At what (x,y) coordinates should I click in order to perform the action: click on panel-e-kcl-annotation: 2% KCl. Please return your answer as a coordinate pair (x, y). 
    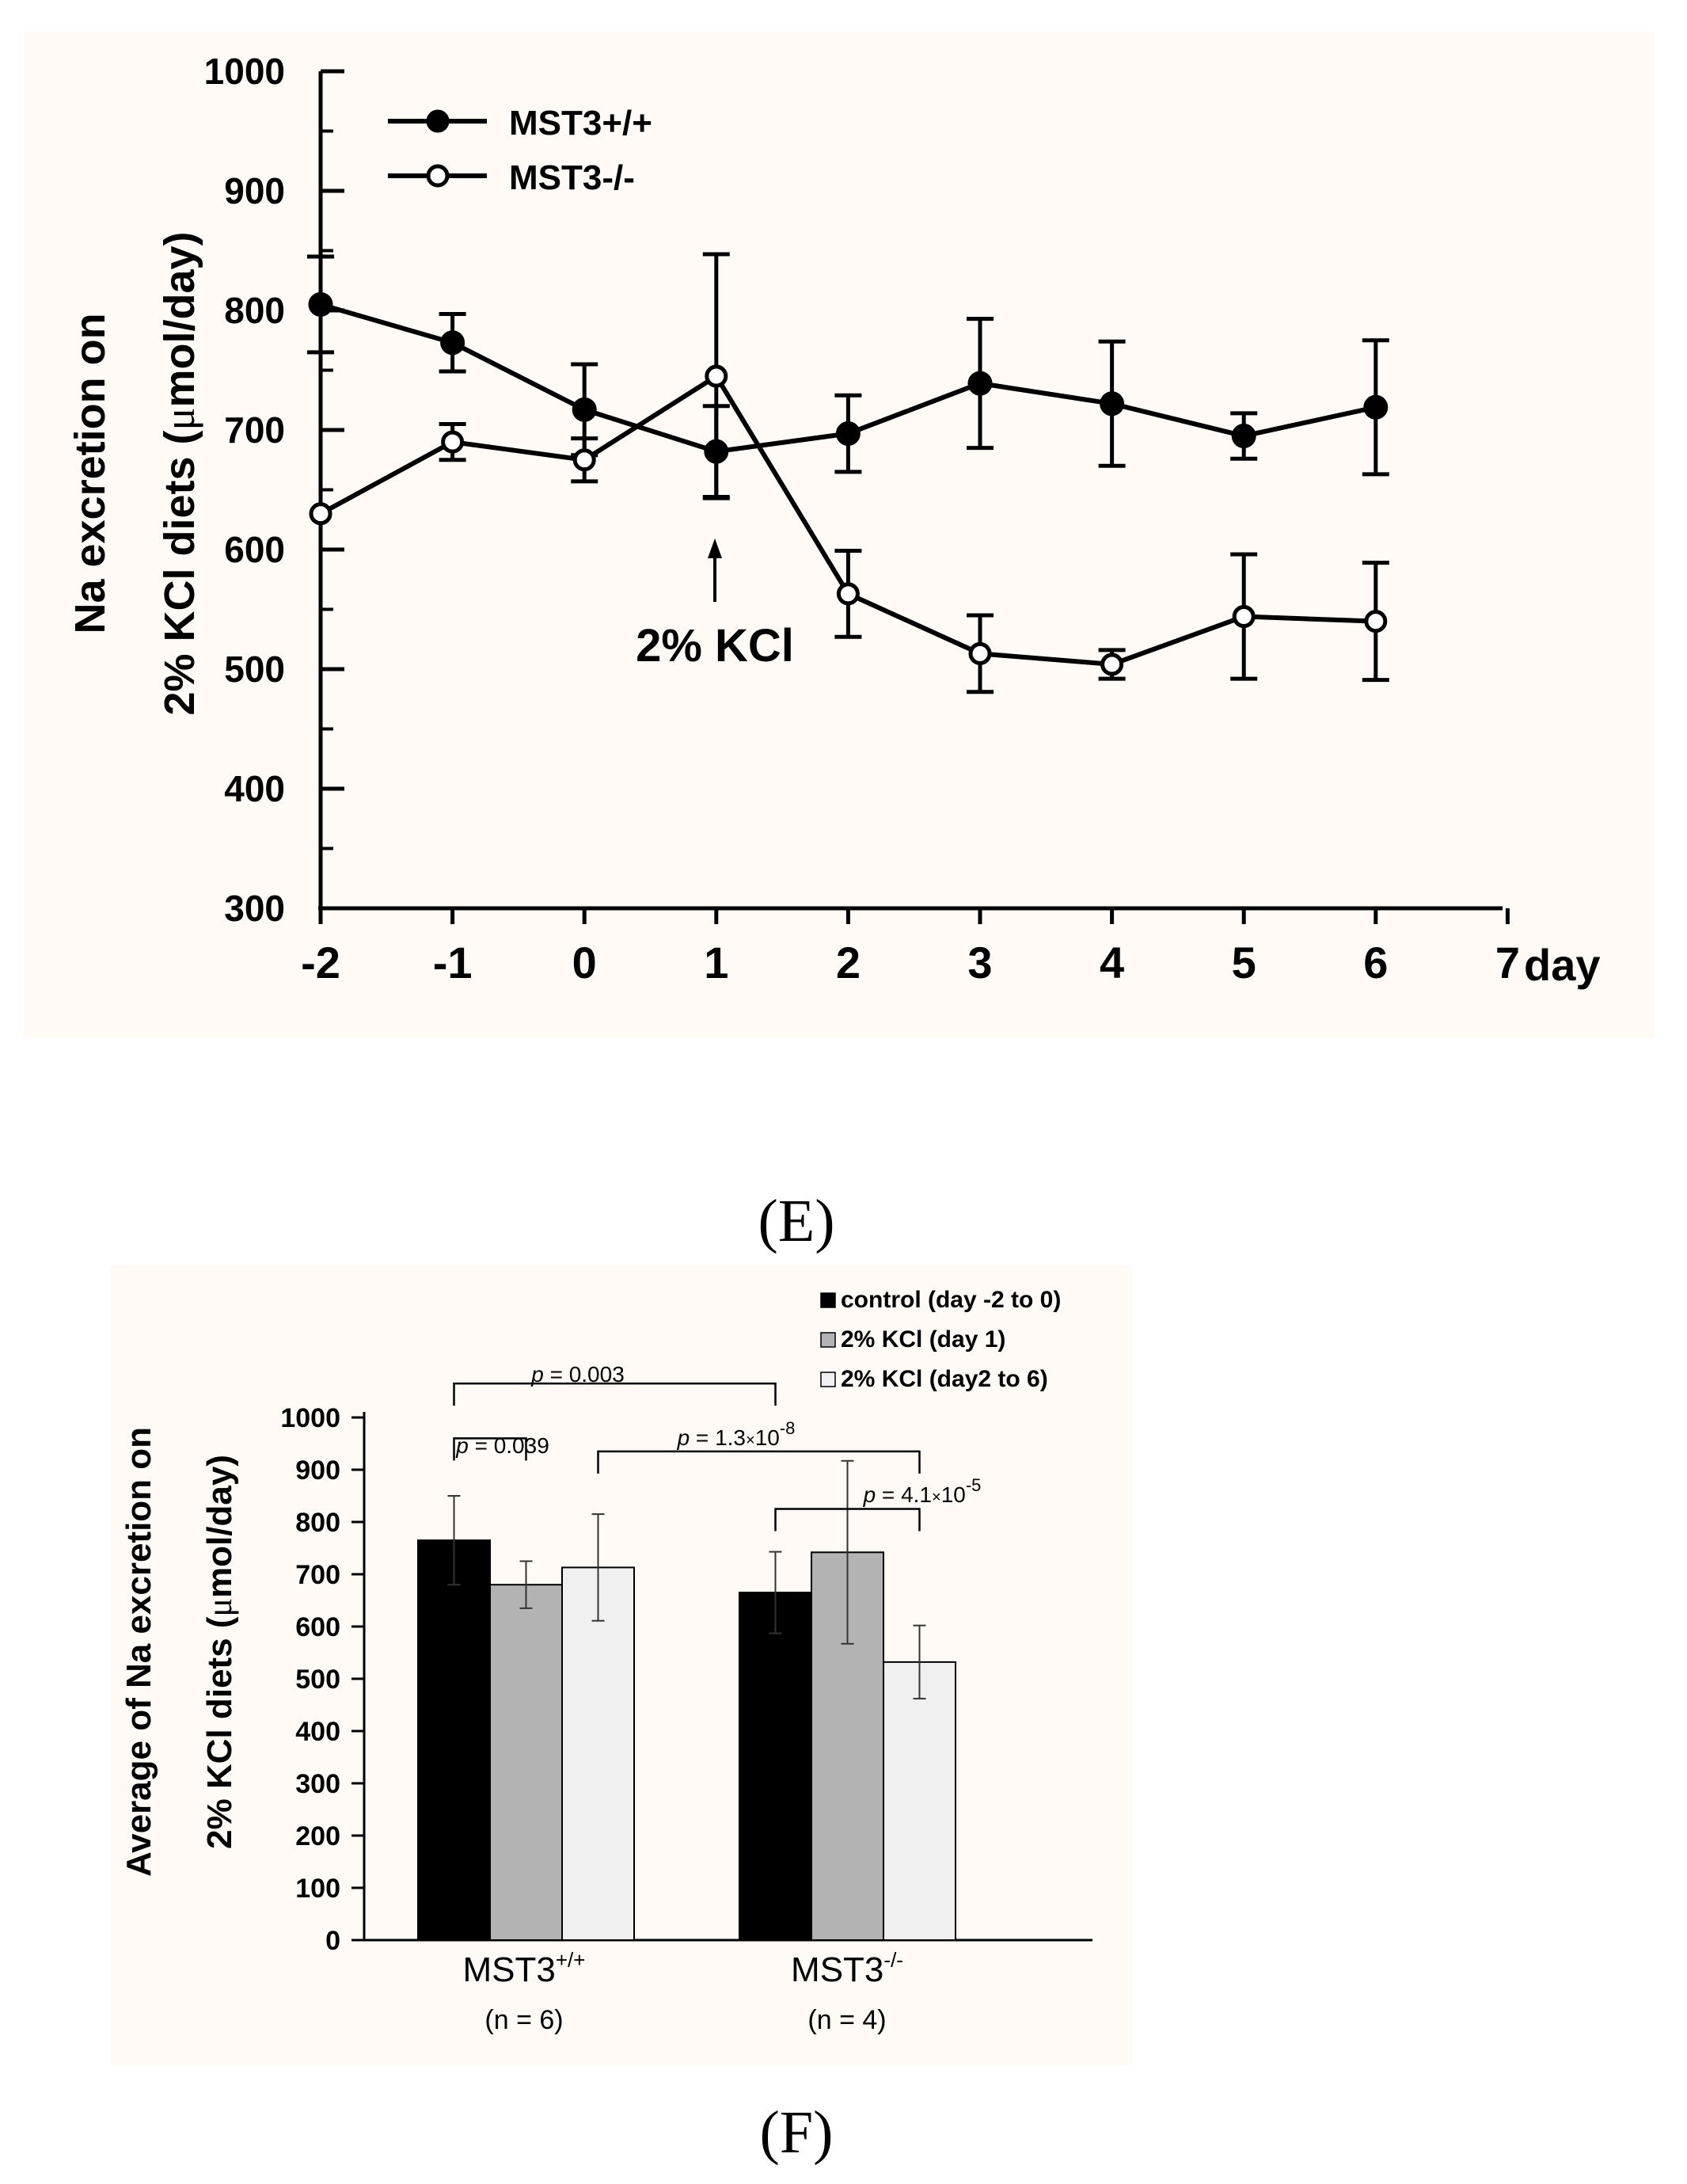
    Looking at the image, I should click on (715, 605).